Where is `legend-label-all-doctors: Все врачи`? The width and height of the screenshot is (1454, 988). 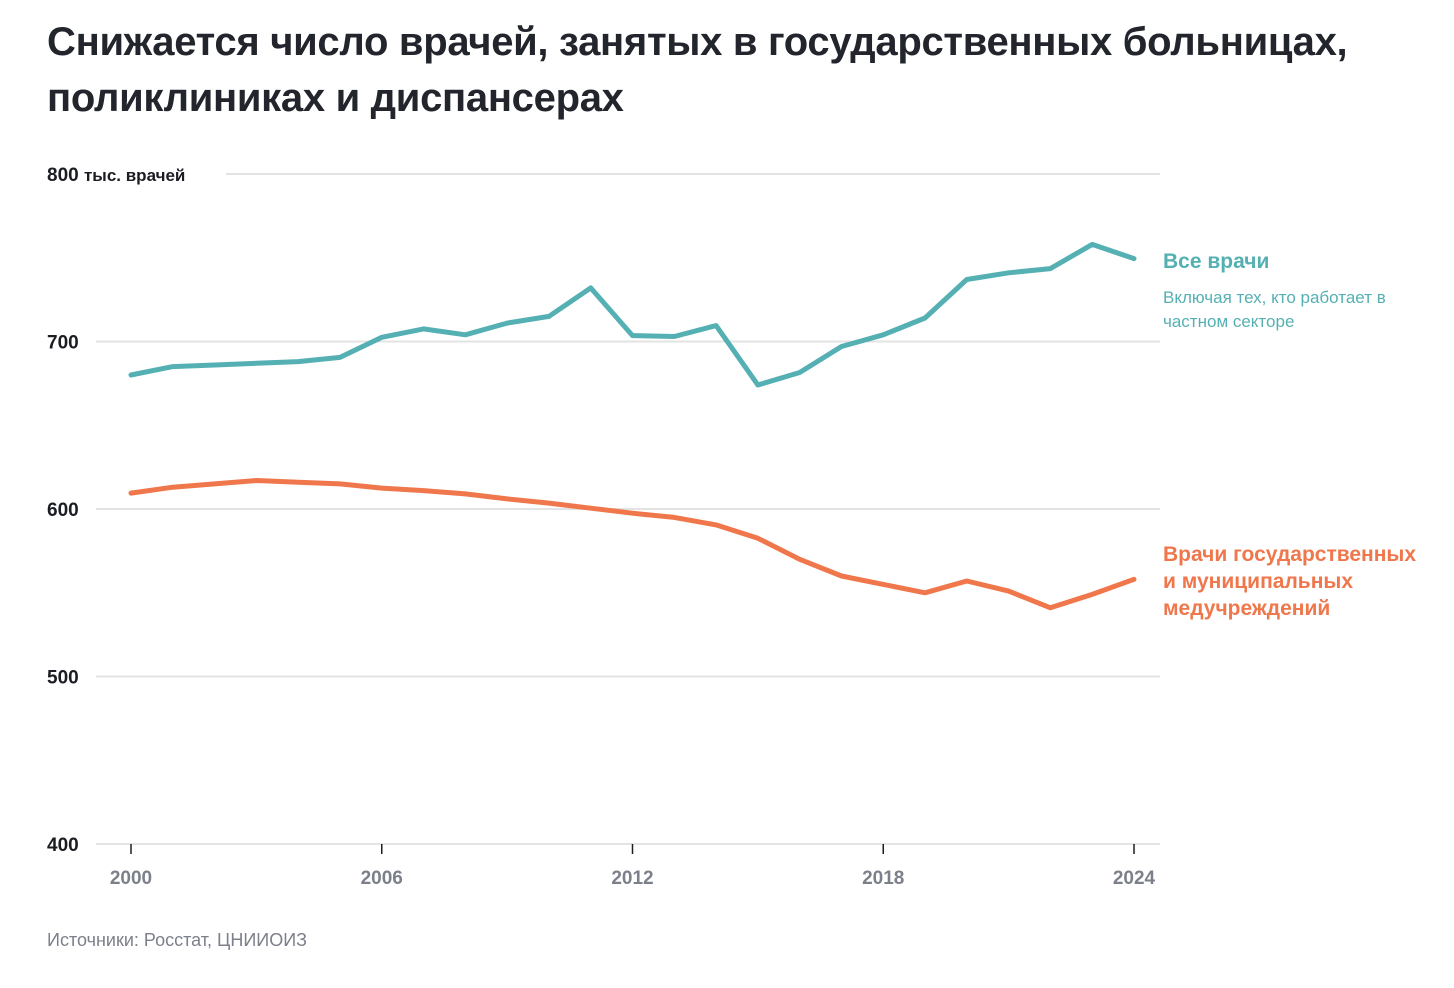
legend-label-all-doctors: Все врачи is located at coordinates (1216, 261).